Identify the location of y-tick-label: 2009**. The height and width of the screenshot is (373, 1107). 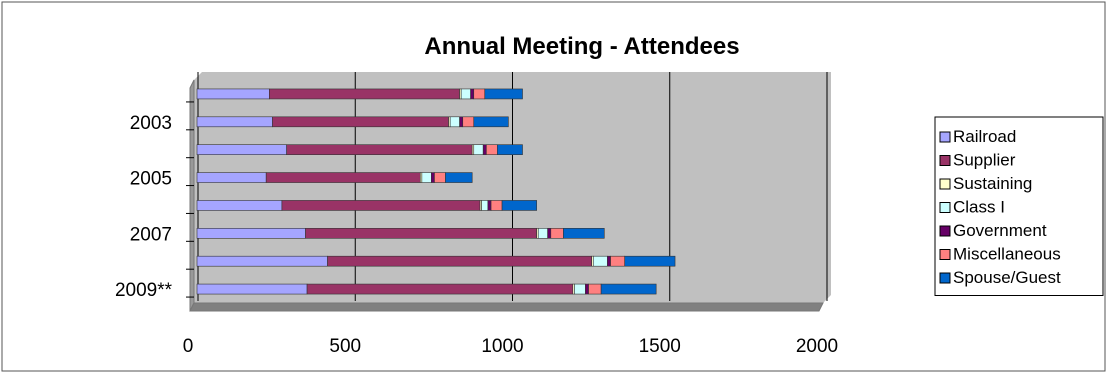
(144, 290).